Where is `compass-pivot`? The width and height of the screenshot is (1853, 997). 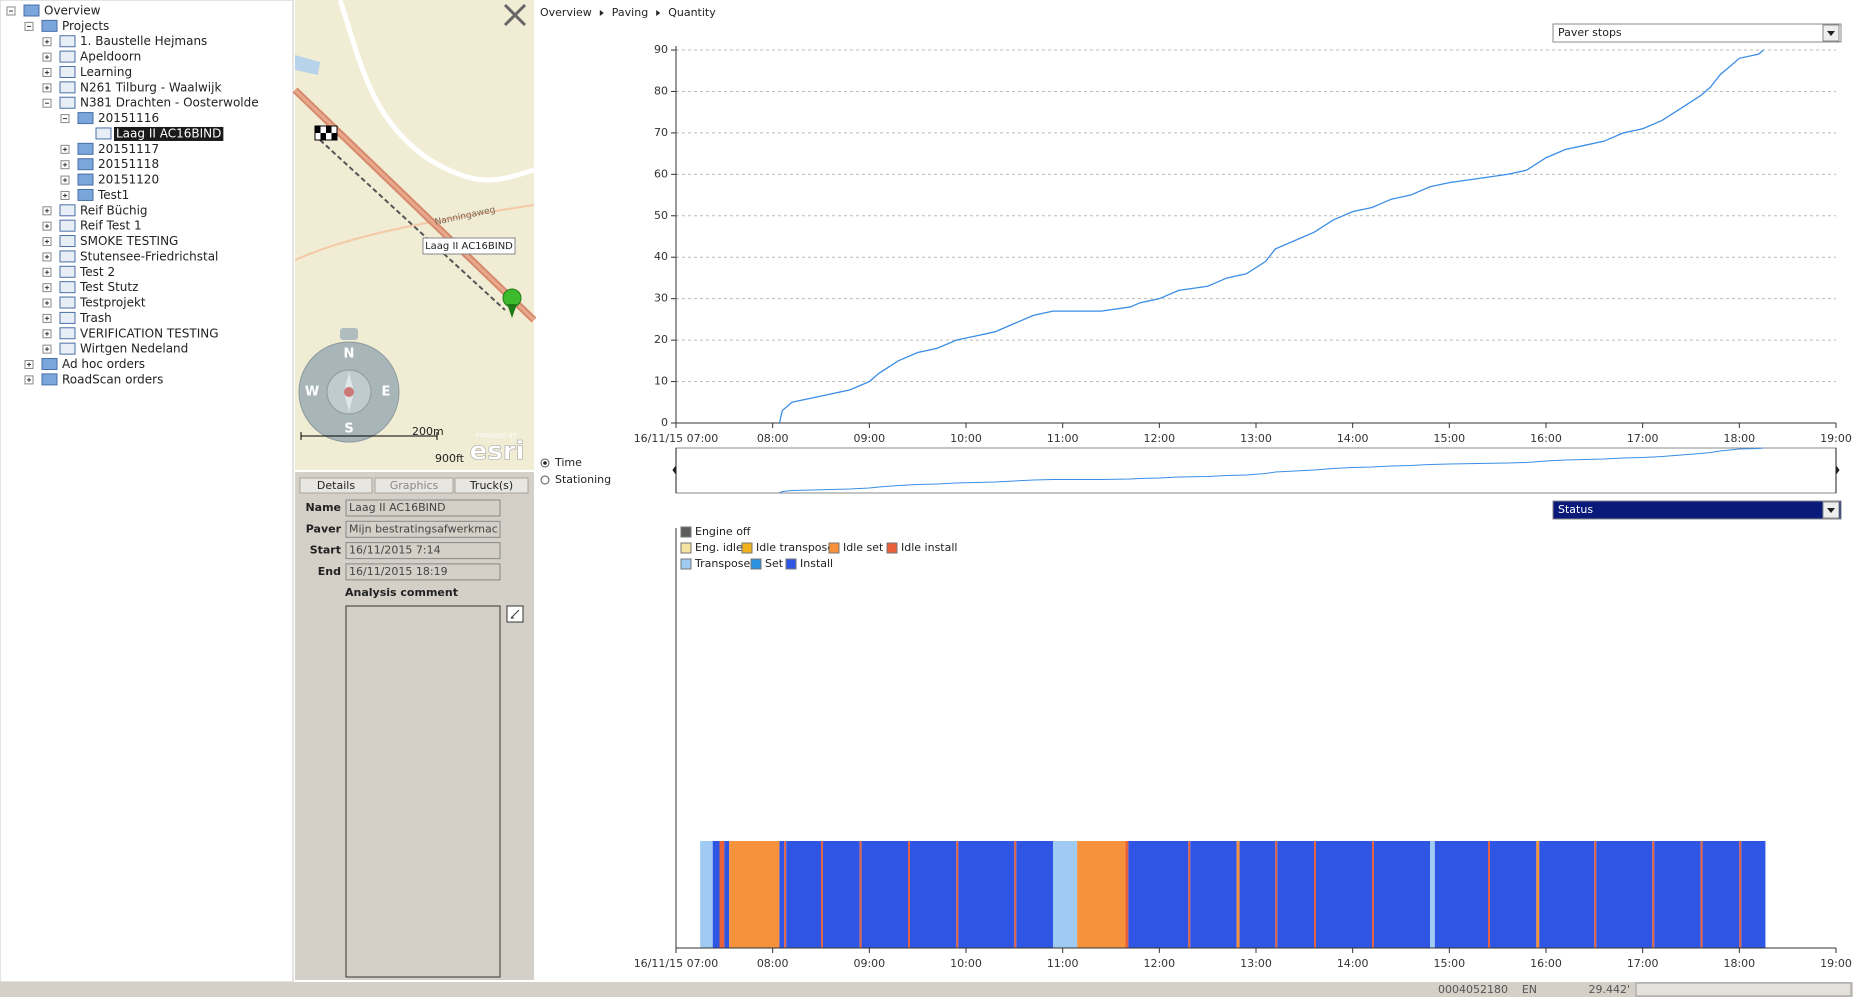
compass-pivot is located at coordinates (349, 392).